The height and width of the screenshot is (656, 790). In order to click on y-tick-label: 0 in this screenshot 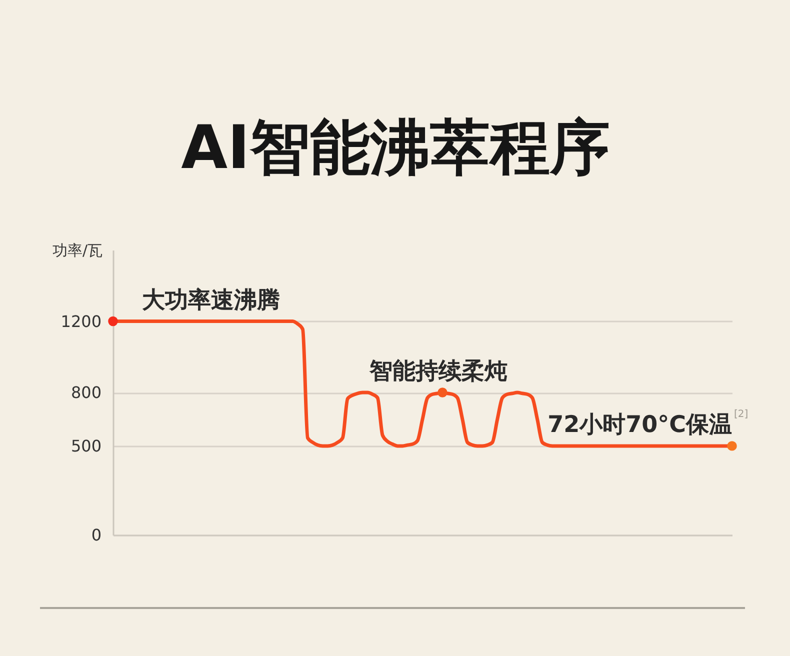, I will do `click(96, 535)`.